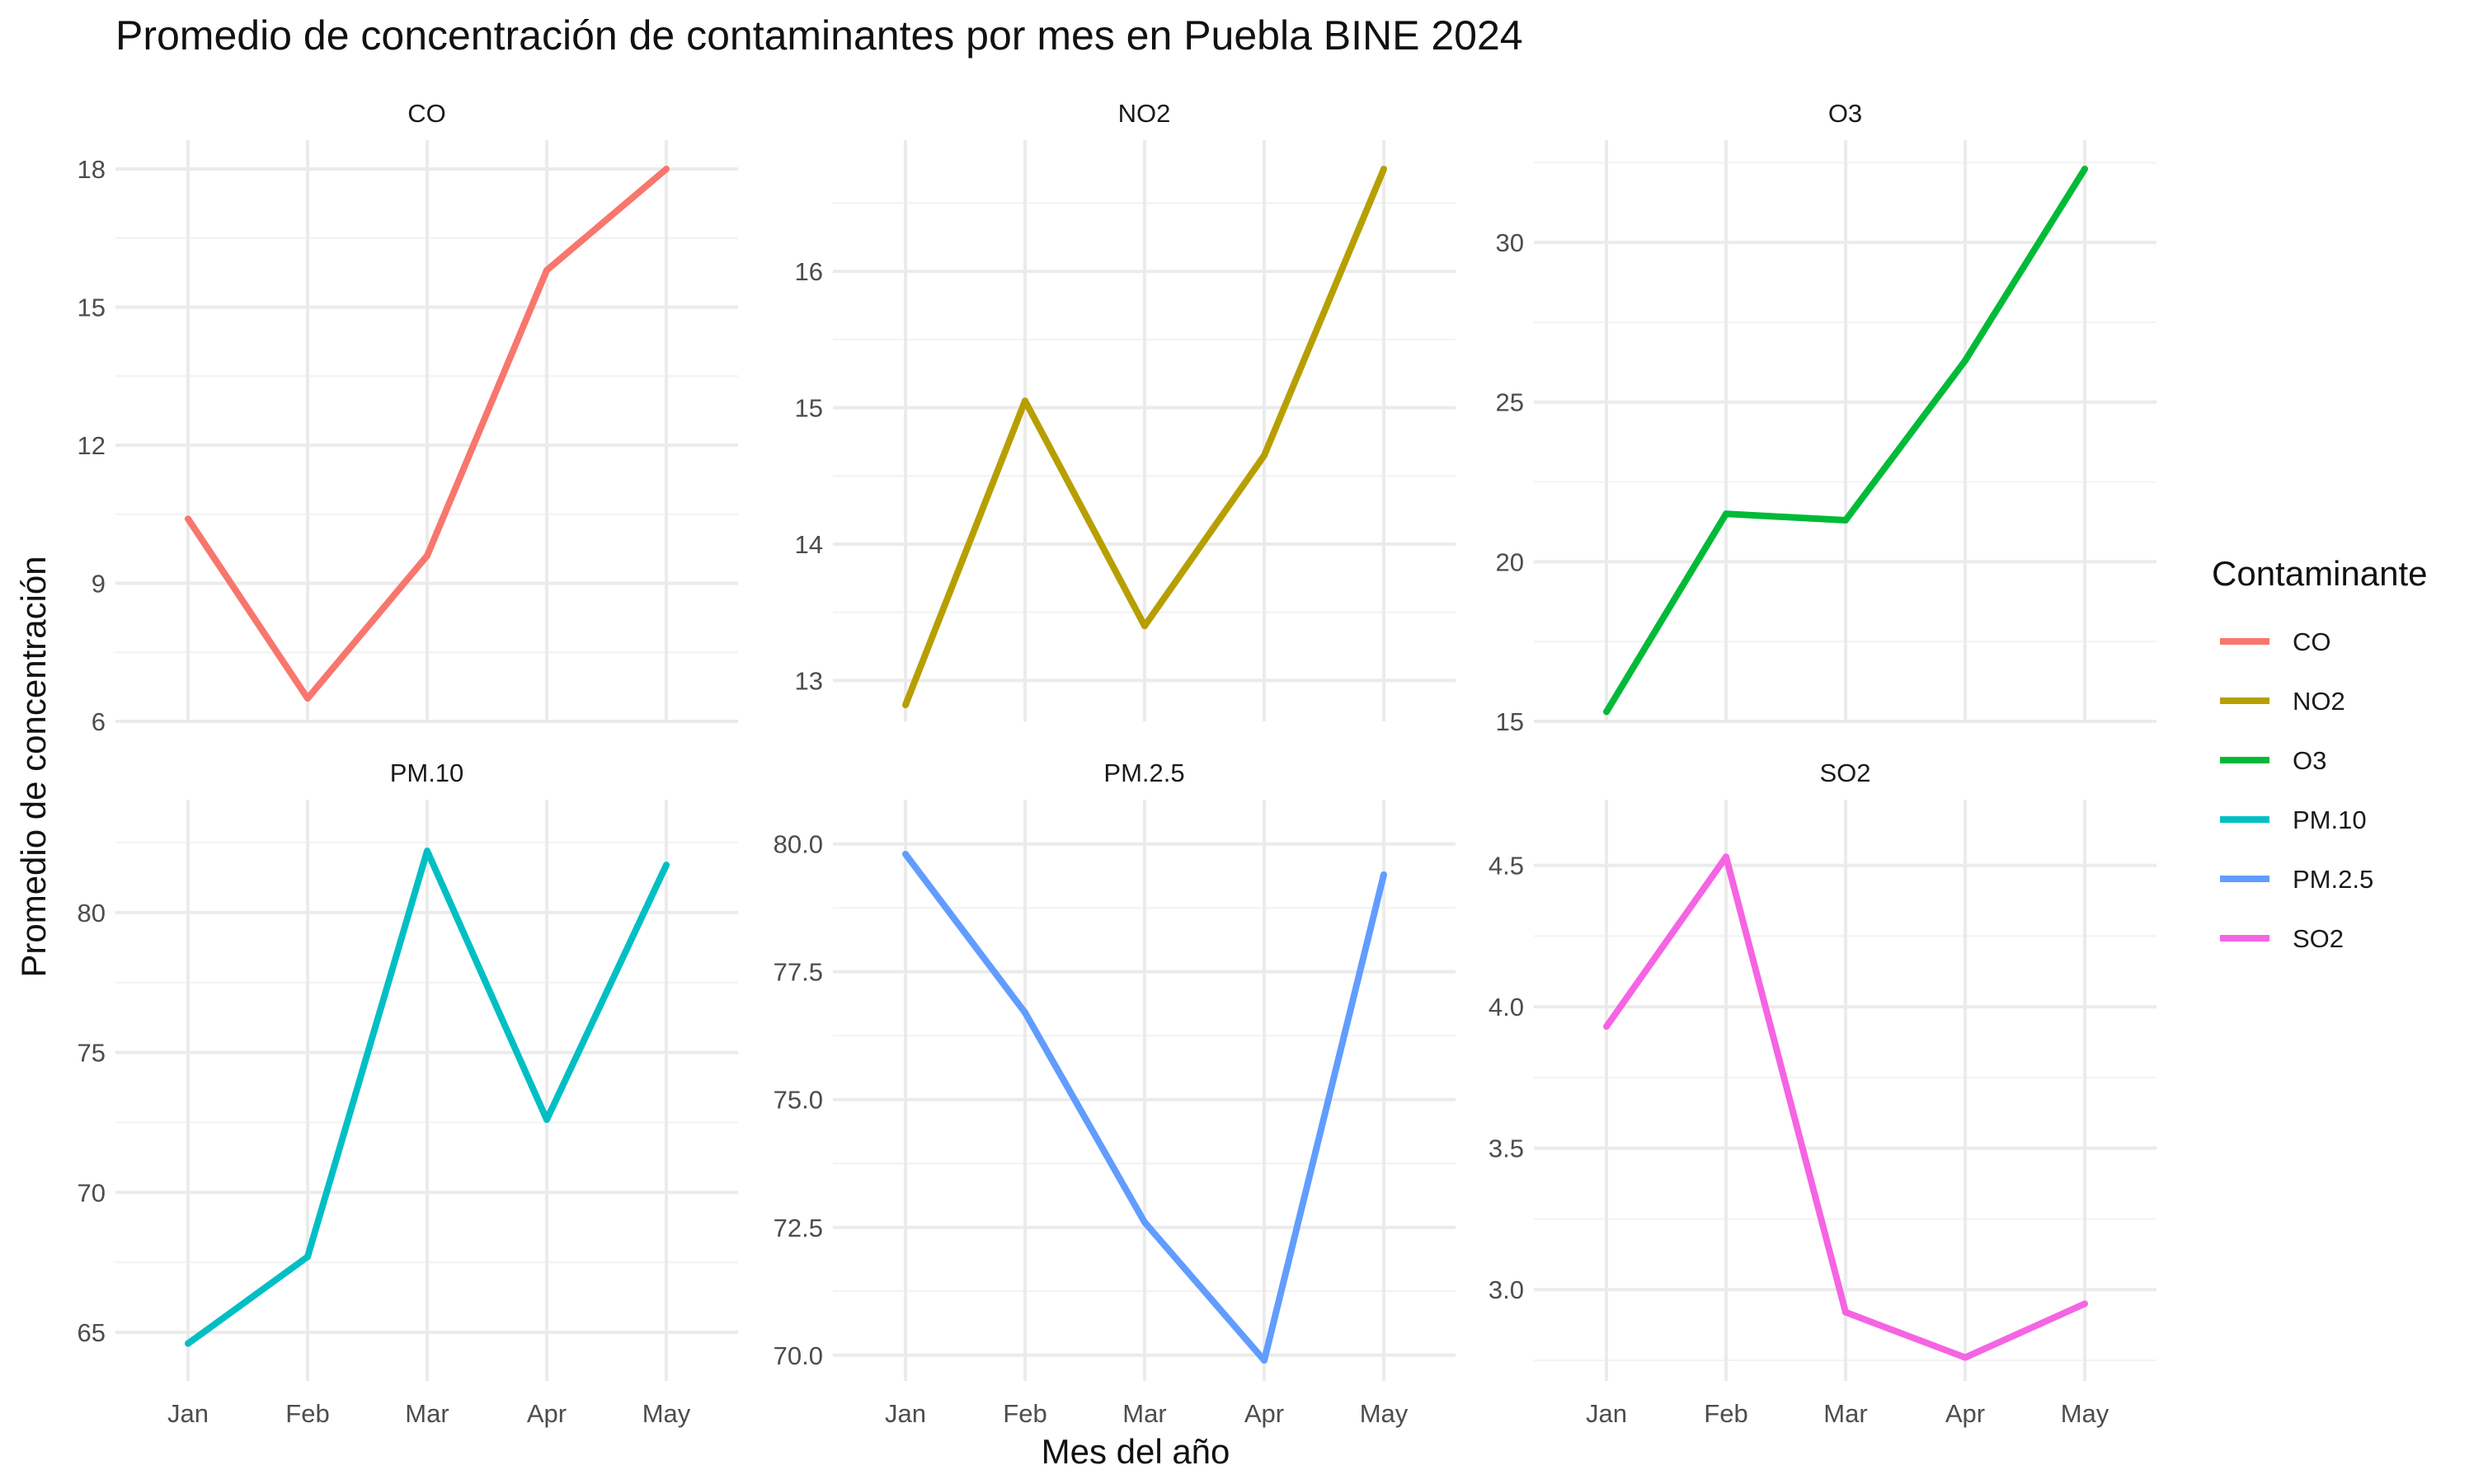  What do you see at coordinates (1136, 1452) in the screenshot?
I see `x-axis-title: Mes del año` at bounding box center [1136, 1452].